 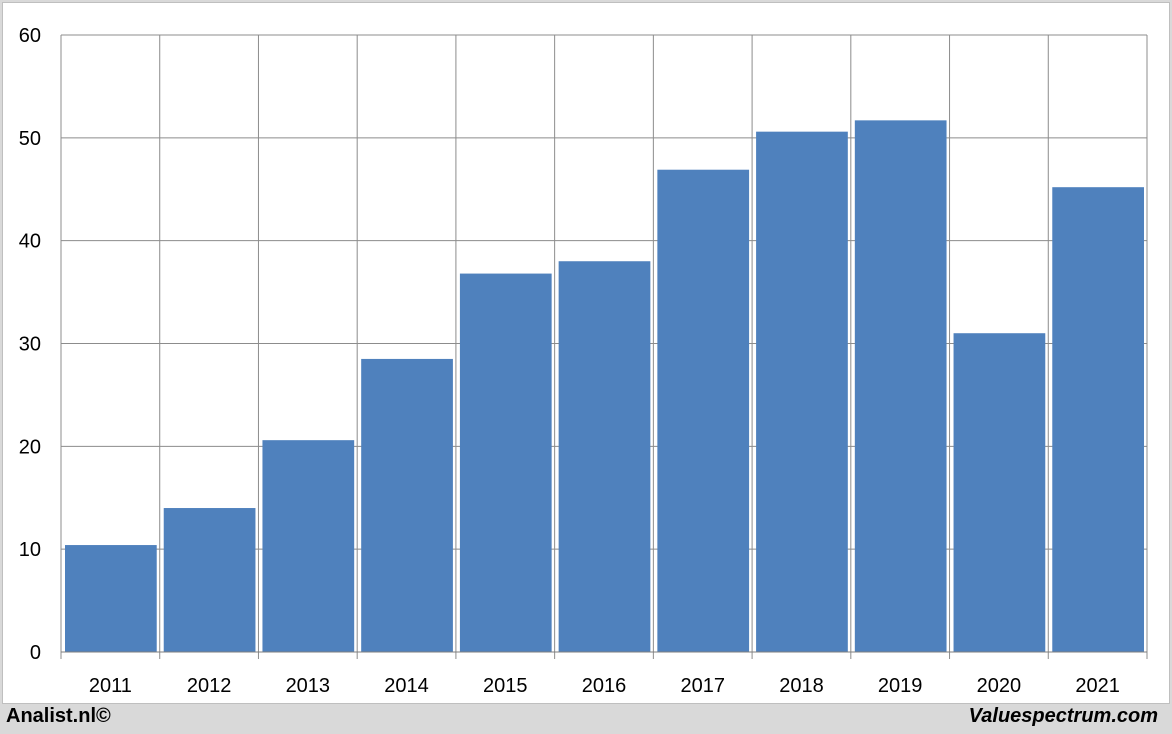 I want to click on x-tick-label-2019: 2019, so click(x=900, y=686).